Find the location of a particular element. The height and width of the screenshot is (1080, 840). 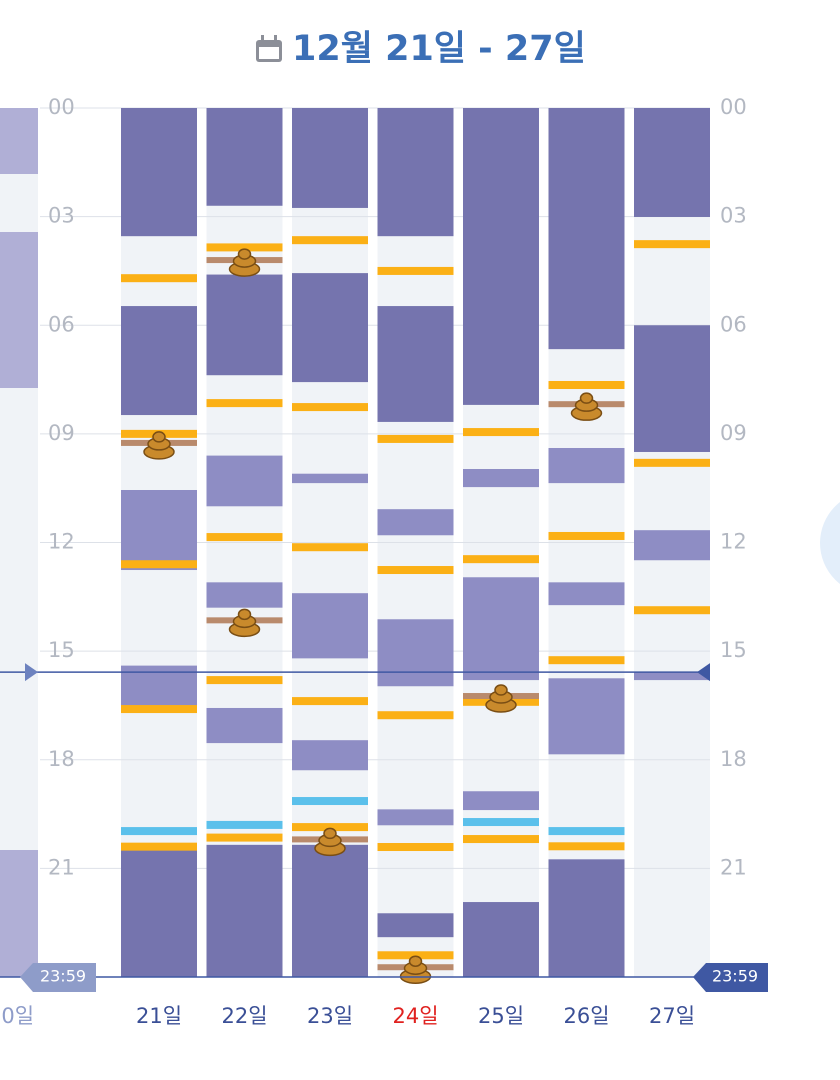

day-label: 26일 is located at coordinates (586, 1016).